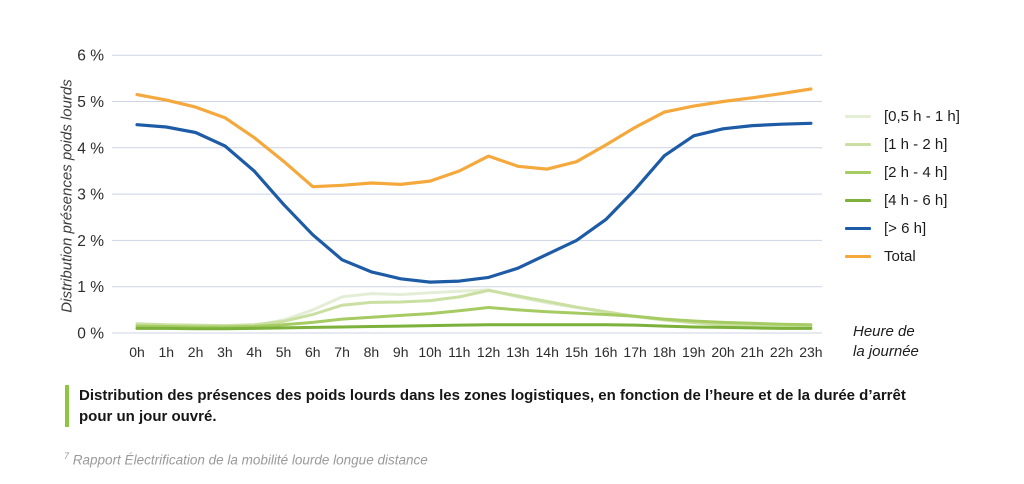  What do you see at coordinates (196, 352) in the screenshot?
I see `x-tick-label: 2h` at bounding box center [196, 352].